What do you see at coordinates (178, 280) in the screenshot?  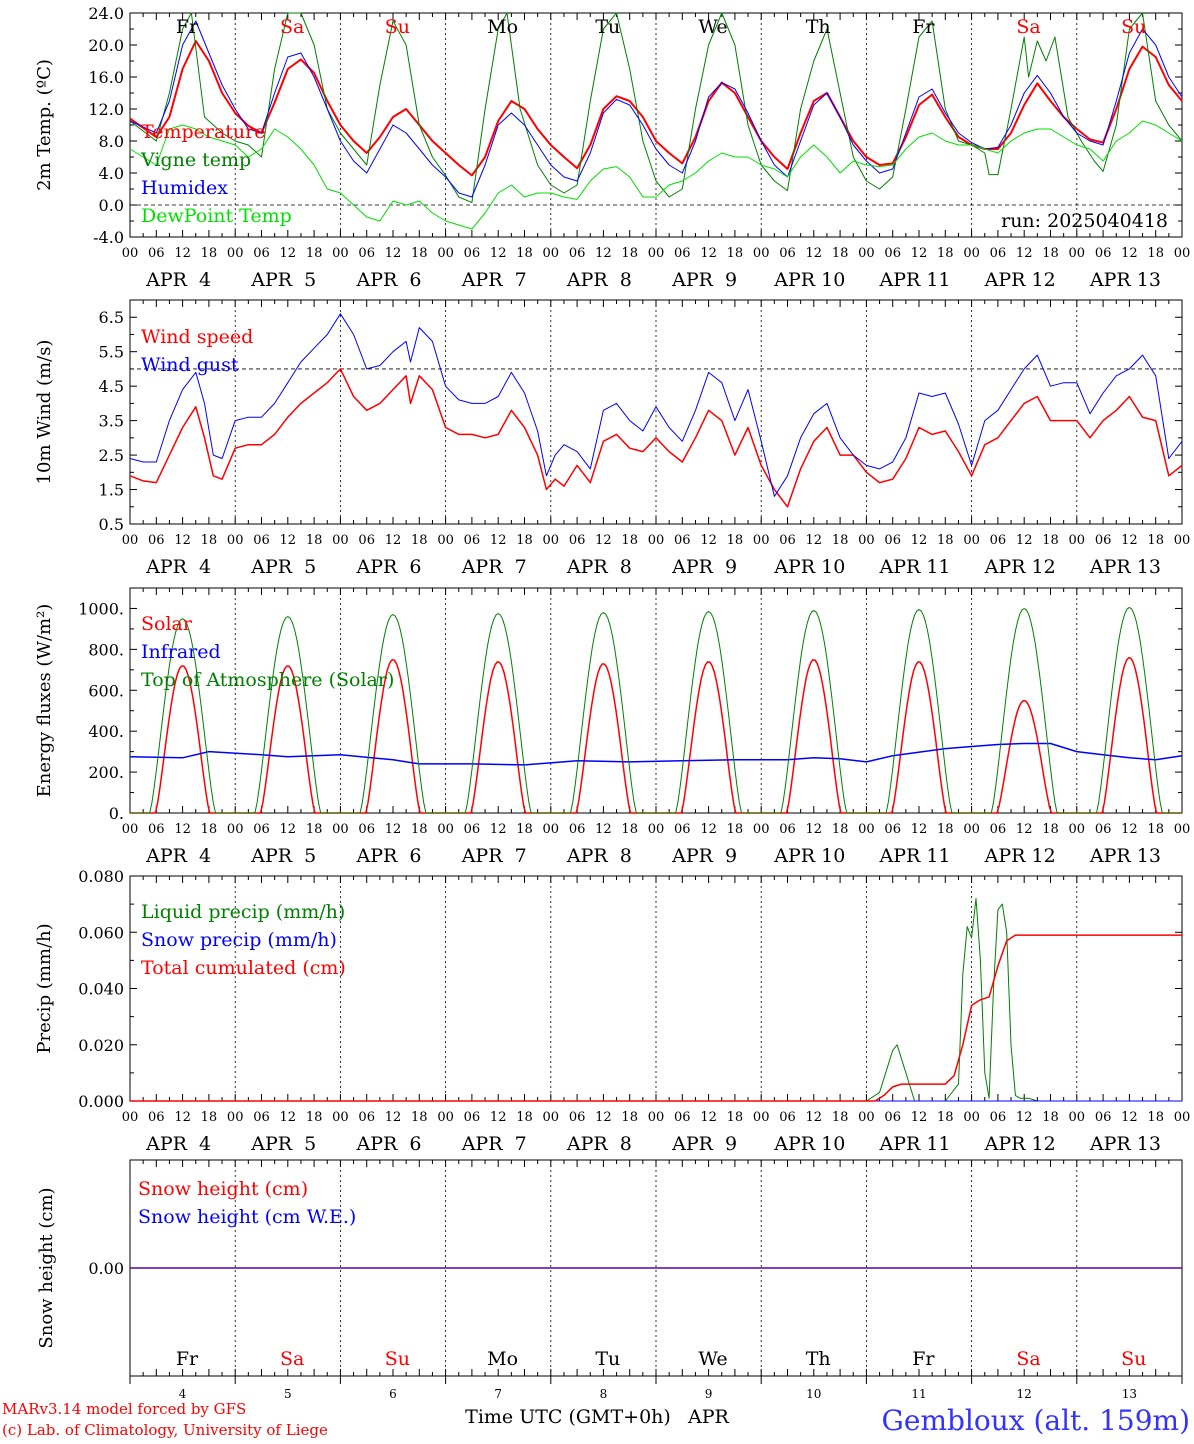 I see `x-date-label: APR 4` at bounding box center [178, 280].